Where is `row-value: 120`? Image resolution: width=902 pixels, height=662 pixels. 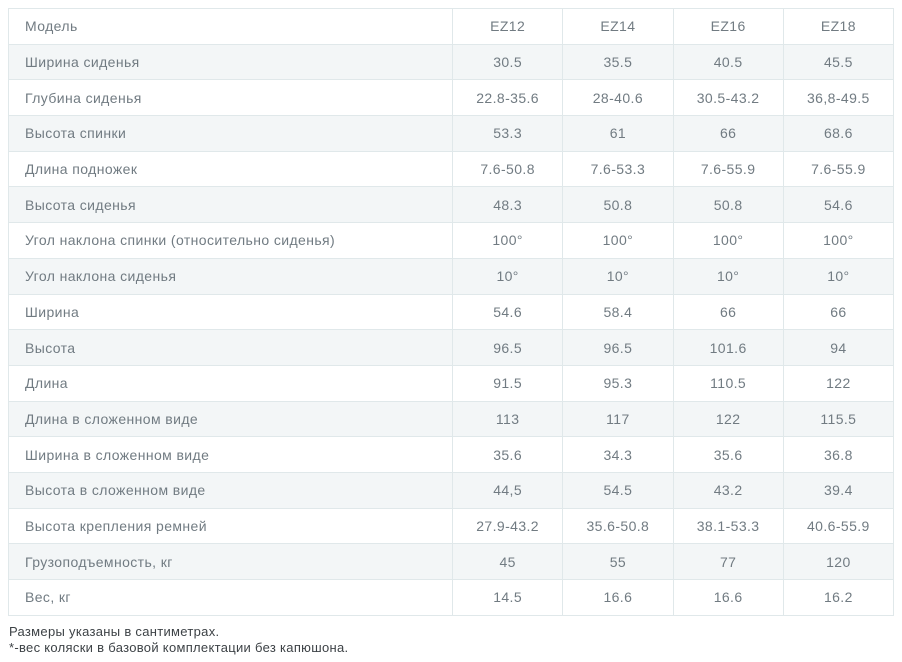
row-value: 120 is located at coordinates (838, 561).